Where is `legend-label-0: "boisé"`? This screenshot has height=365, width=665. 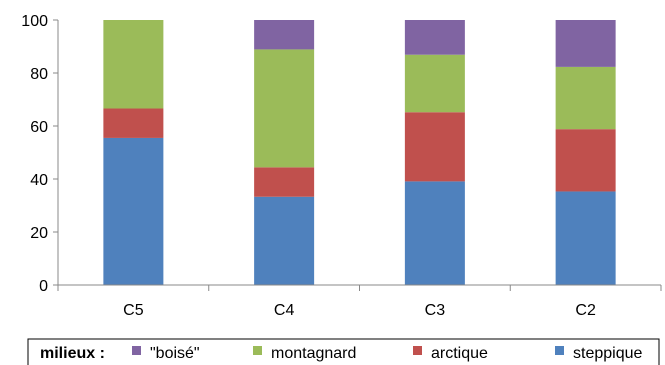
legend-label-0: "boisé" is located at coordinates (175, 353).